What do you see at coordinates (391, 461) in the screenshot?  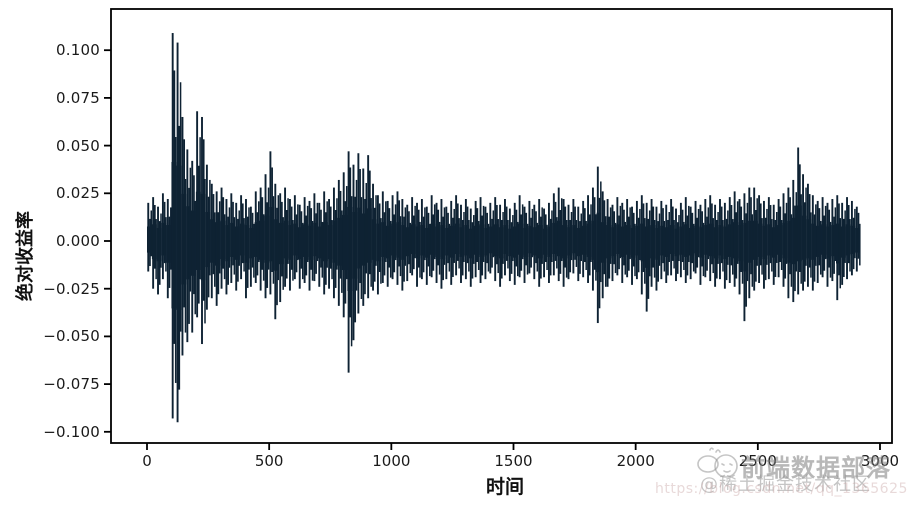 I see `x-tick-label: 1000` at bounding box center [391, 461].